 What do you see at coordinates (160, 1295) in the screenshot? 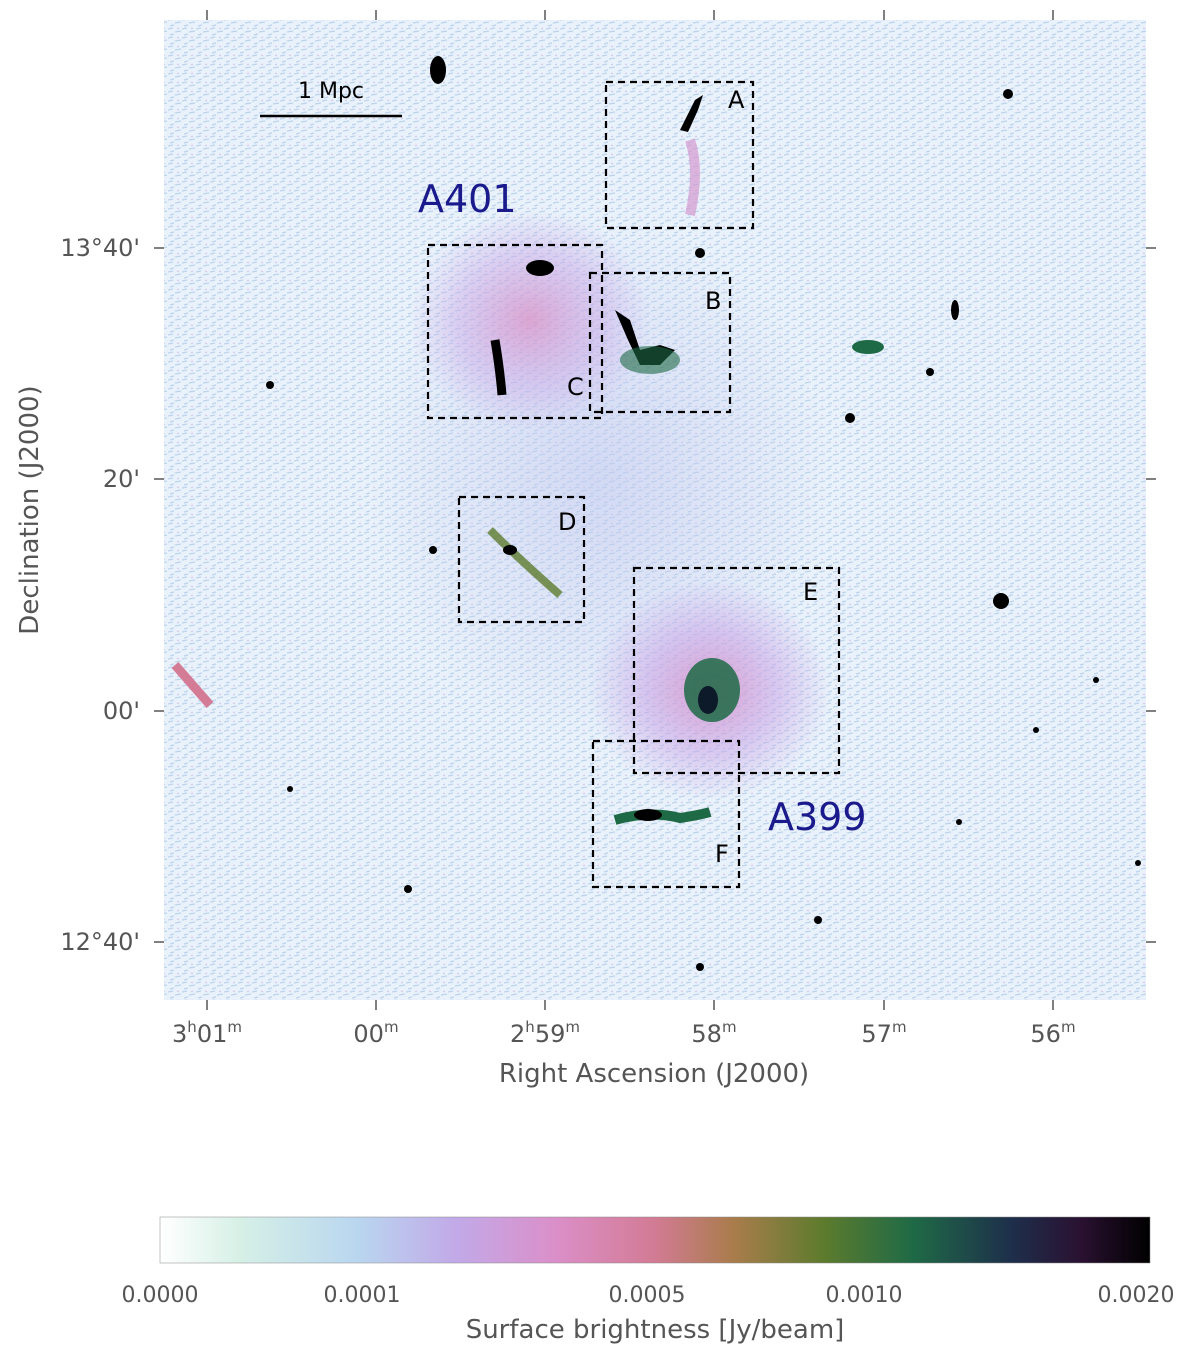
I see `colorbar-tick-label: 0.0000` at bounding box center [160, 1295].